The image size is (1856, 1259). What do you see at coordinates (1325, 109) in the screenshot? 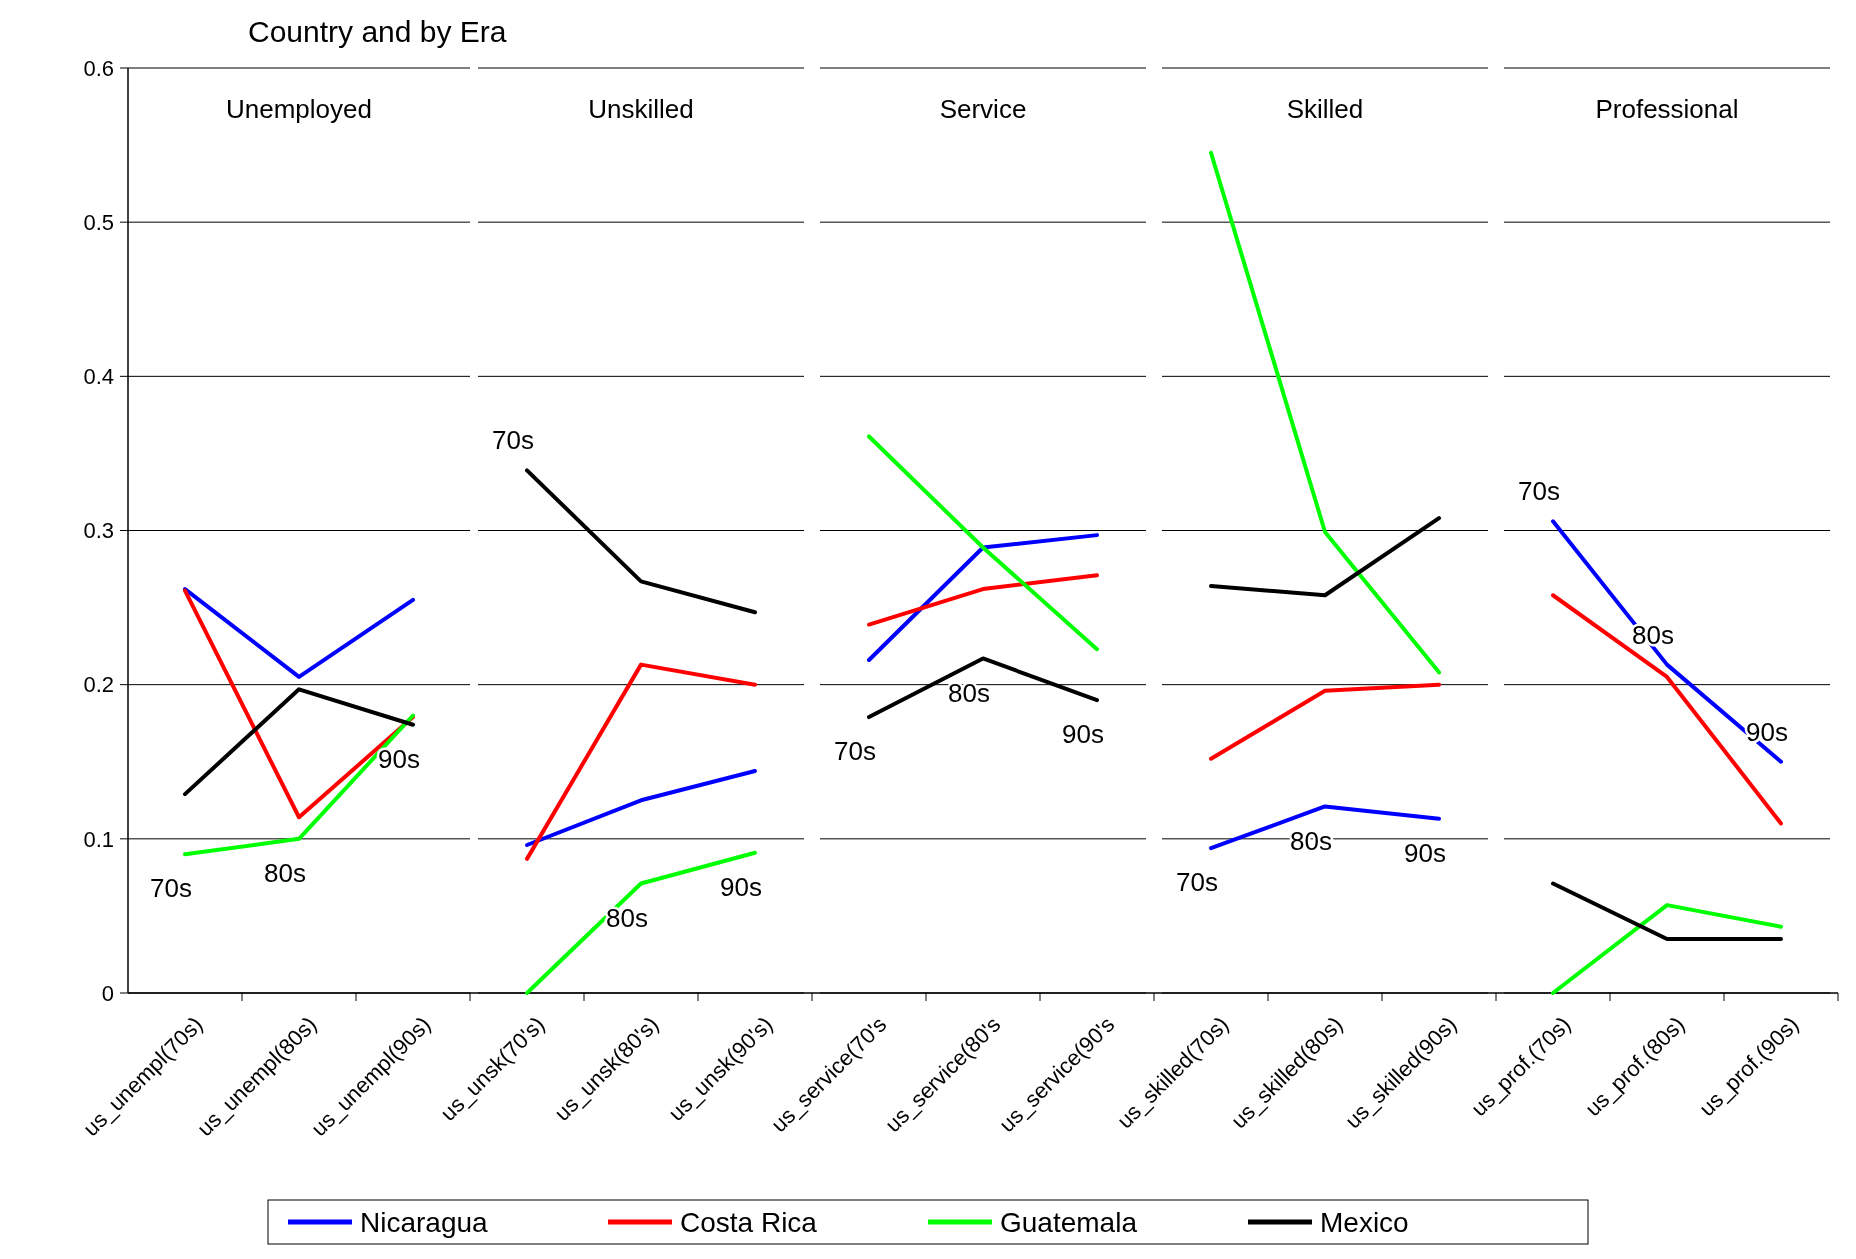
I see `text: Skilled` at bounding box center [1325, 109].